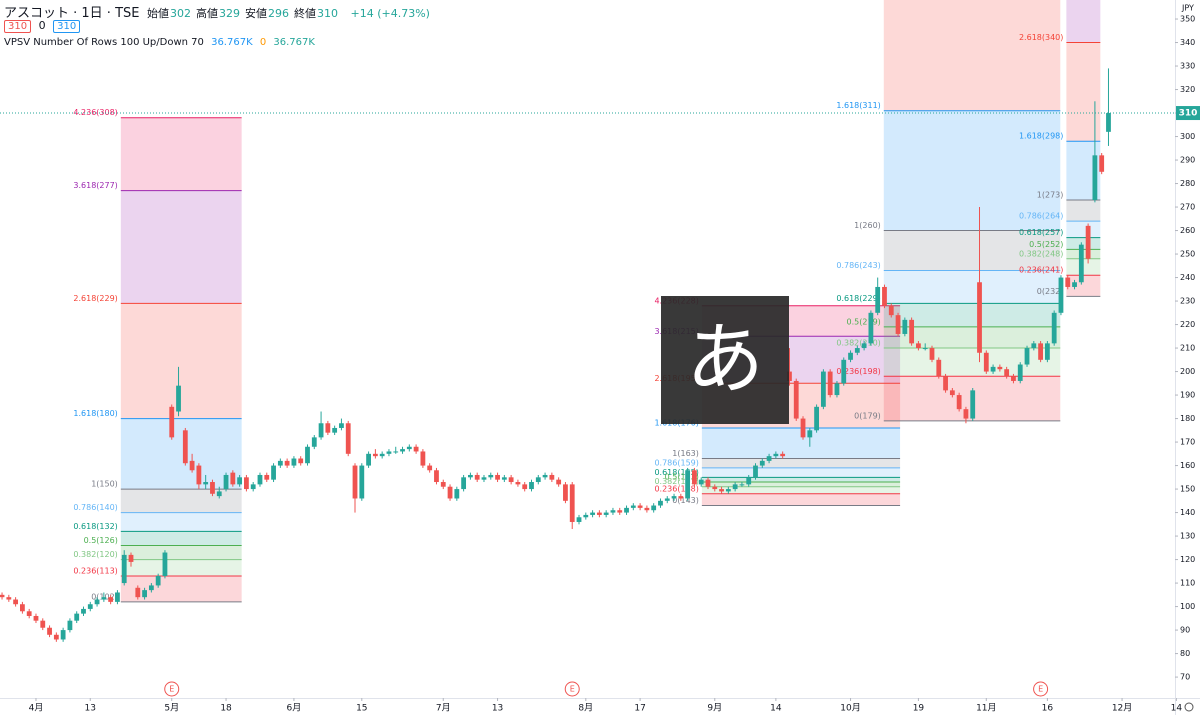 The image size is (1200, 715). Describe the element at coordinates (1187, 277) in the screenshot. I see `y-tick-label: 240` at that location.